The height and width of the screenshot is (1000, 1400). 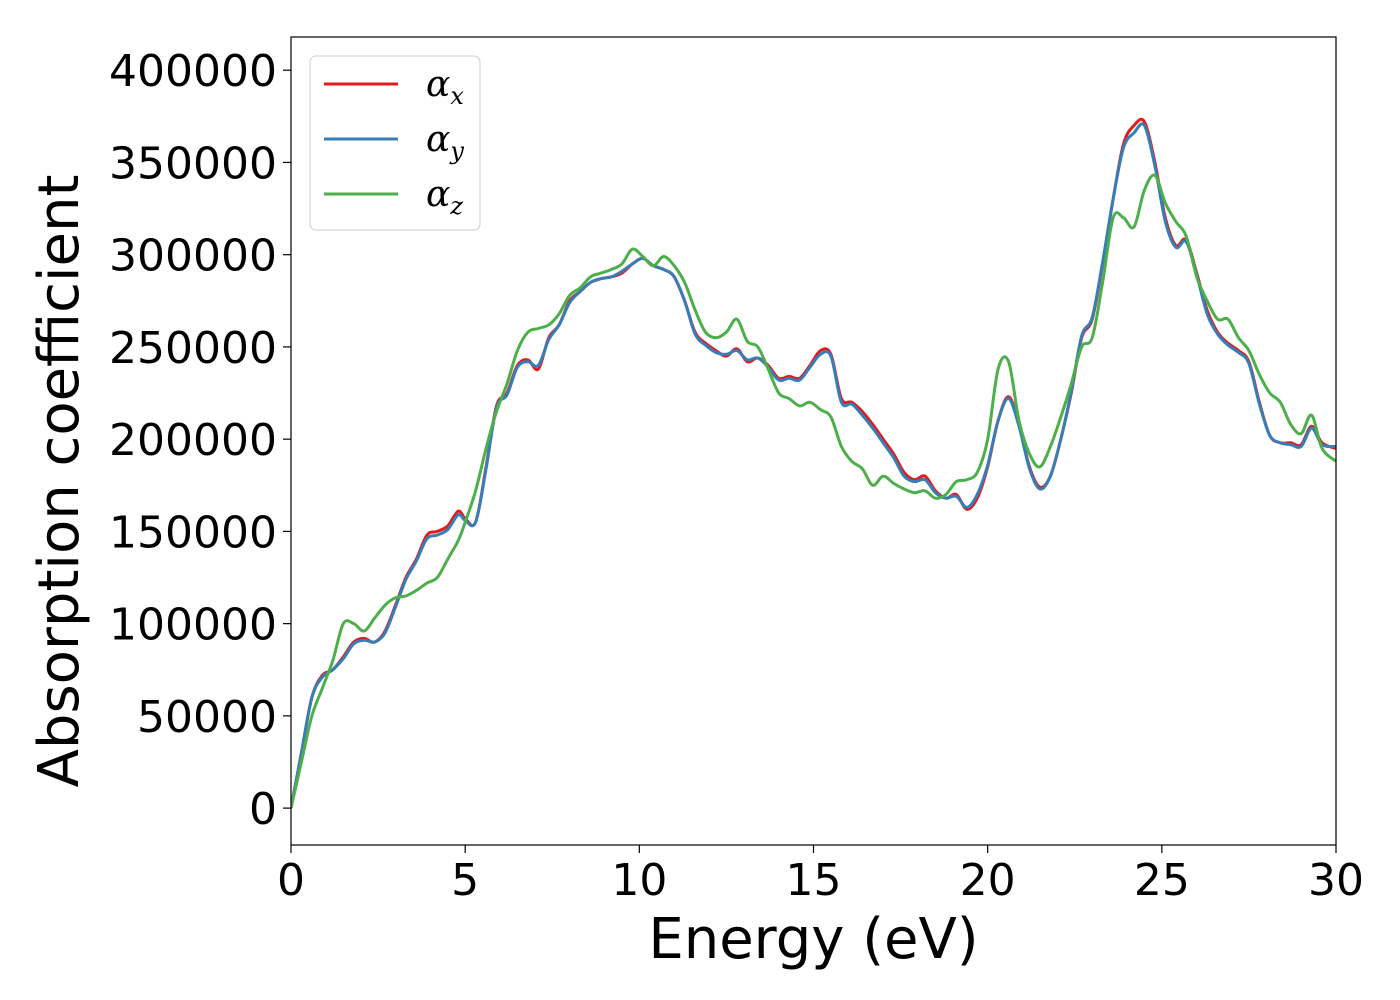 What do you see at coordinates (1162, 880) in the screenshot?
I see `x-tick-label: 25` at bounding box center [1162, 880].